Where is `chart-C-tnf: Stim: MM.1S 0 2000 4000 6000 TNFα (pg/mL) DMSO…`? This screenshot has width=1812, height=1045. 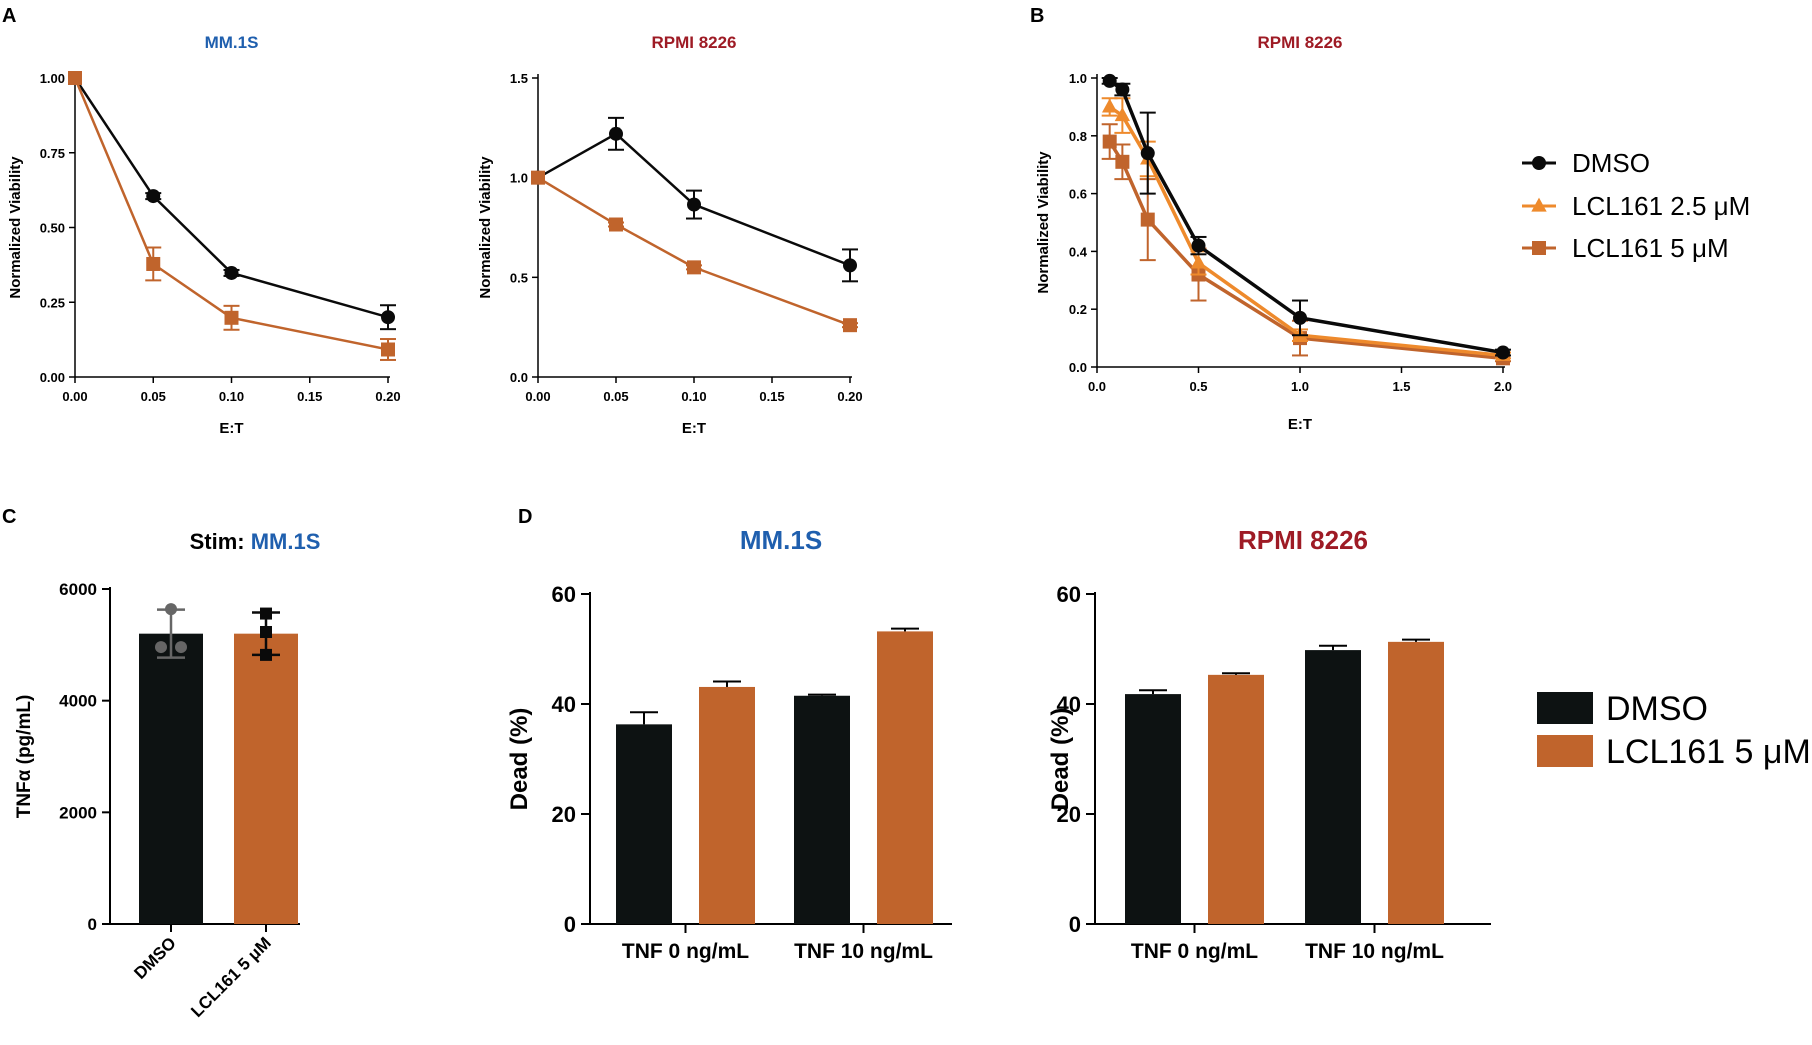 chart-C-tnf: Stim: MM.1S 0 2000 4000 6000 TNFα (pg/mL) DMSO… is located at coordinates (167, 775).